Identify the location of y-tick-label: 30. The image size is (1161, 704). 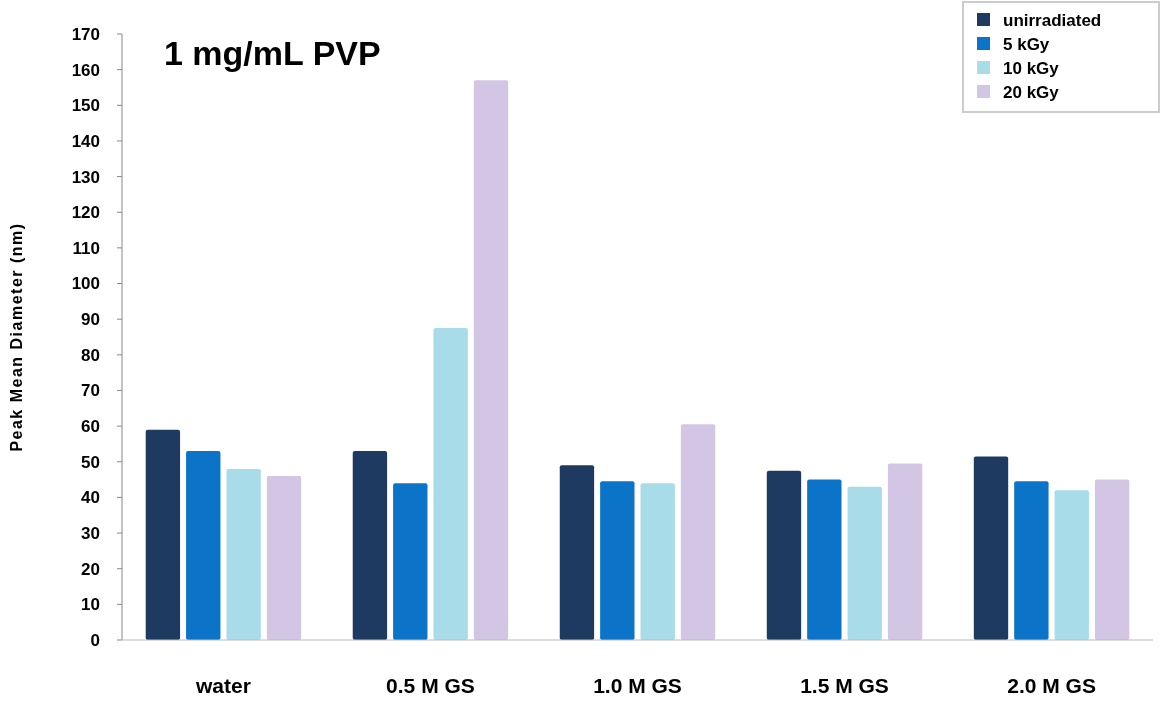
(90, 534).